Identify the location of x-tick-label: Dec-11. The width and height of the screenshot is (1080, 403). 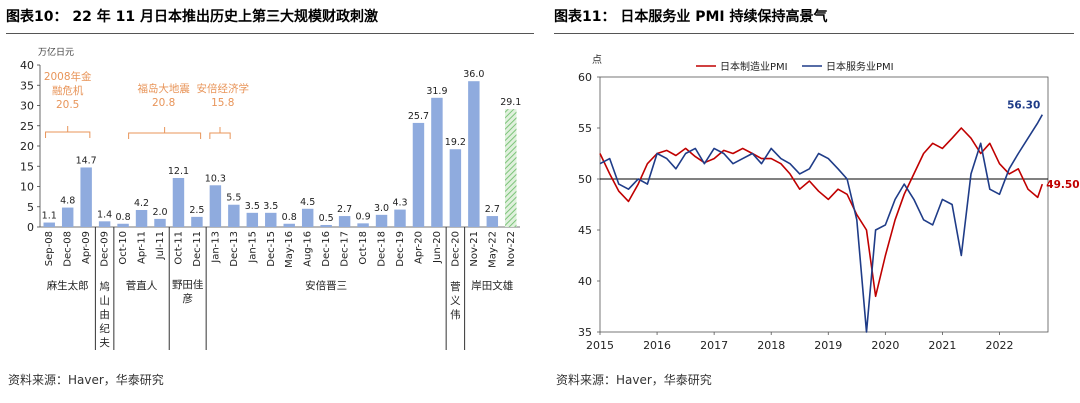
(197, 249).